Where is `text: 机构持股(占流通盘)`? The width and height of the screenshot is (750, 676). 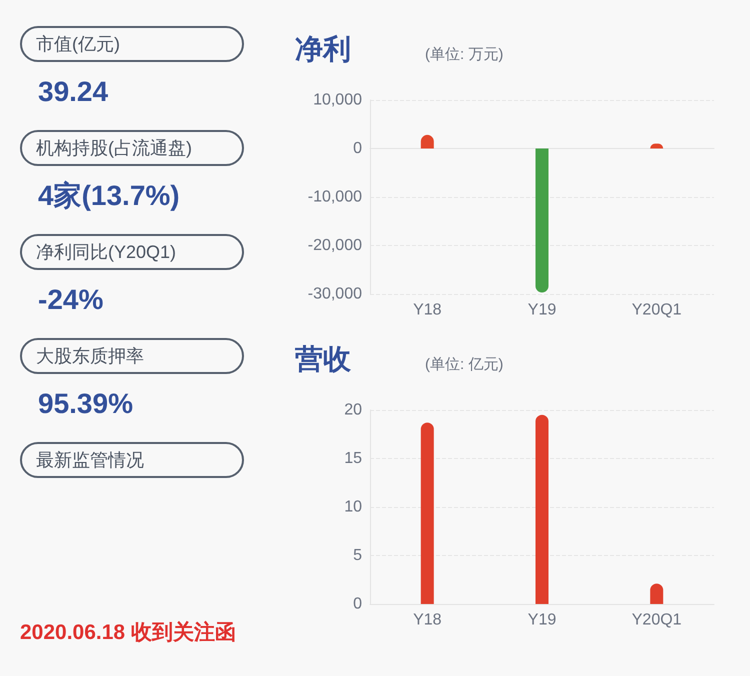 text: 机构持股(占流通盘) is located at coordinates (132, 148).